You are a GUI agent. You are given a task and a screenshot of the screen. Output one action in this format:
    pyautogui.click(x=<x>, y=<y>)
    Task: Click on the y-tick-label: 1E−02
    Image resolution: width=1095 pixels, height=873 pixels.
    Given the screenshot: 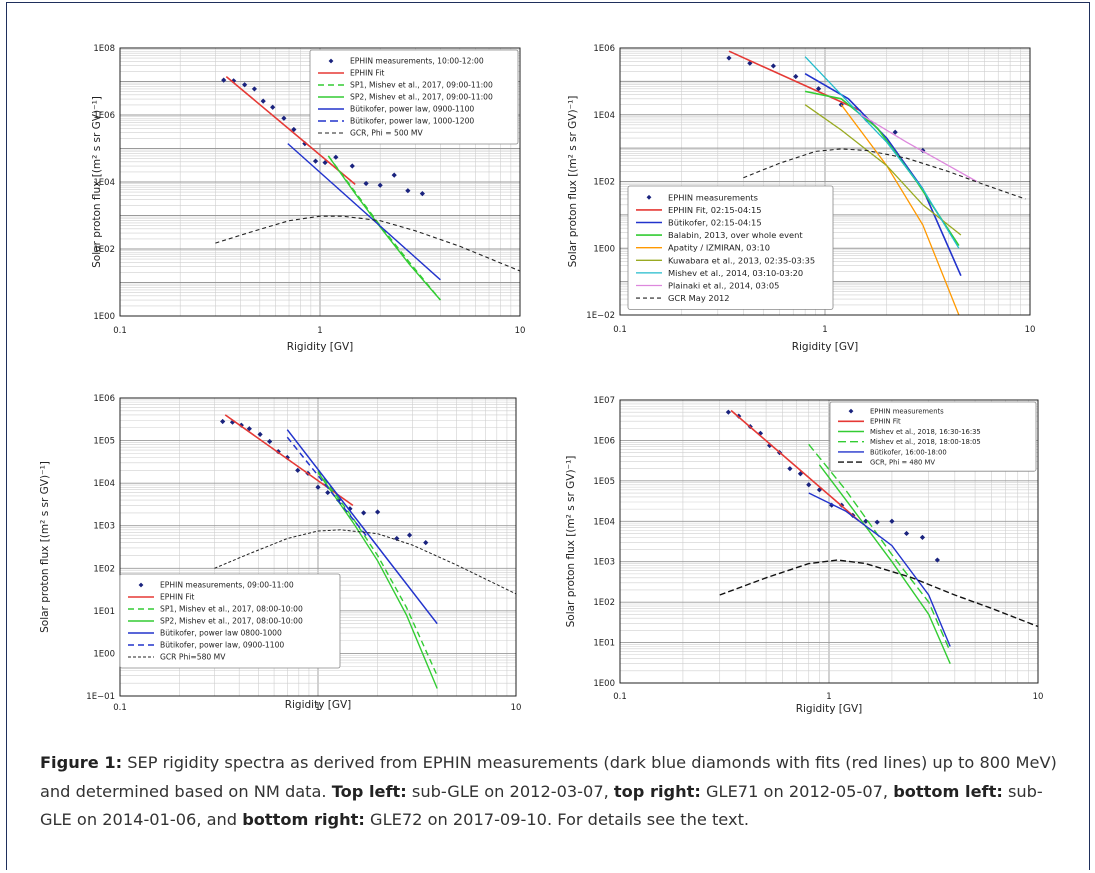 What is the action you would take?
    pyautogui.click(x=600, y=316)
    